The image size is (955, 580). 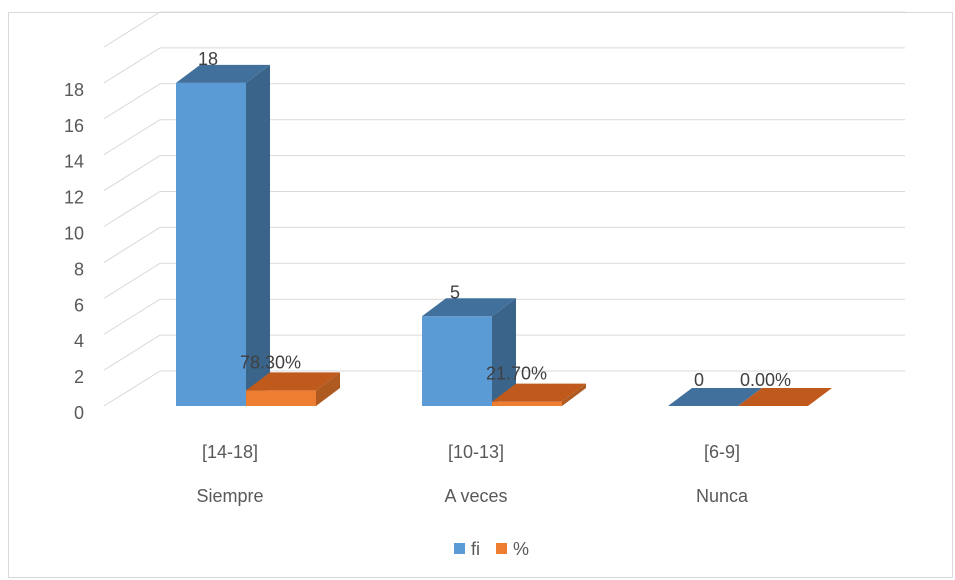 What do you see at coordinates (476, 452) in the screenshot?
I see `x-tick-range-label: [10-13]` at bounding box center [476, 452].